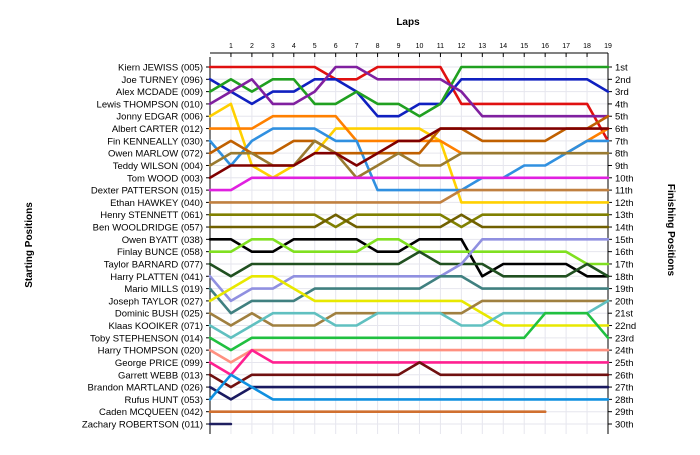 This screenshot has height=455, width=700. Describe the element at coordinates (163, 289) in the screenshot. I see `starting-position-label: Mario MILLS (019)` at that location.